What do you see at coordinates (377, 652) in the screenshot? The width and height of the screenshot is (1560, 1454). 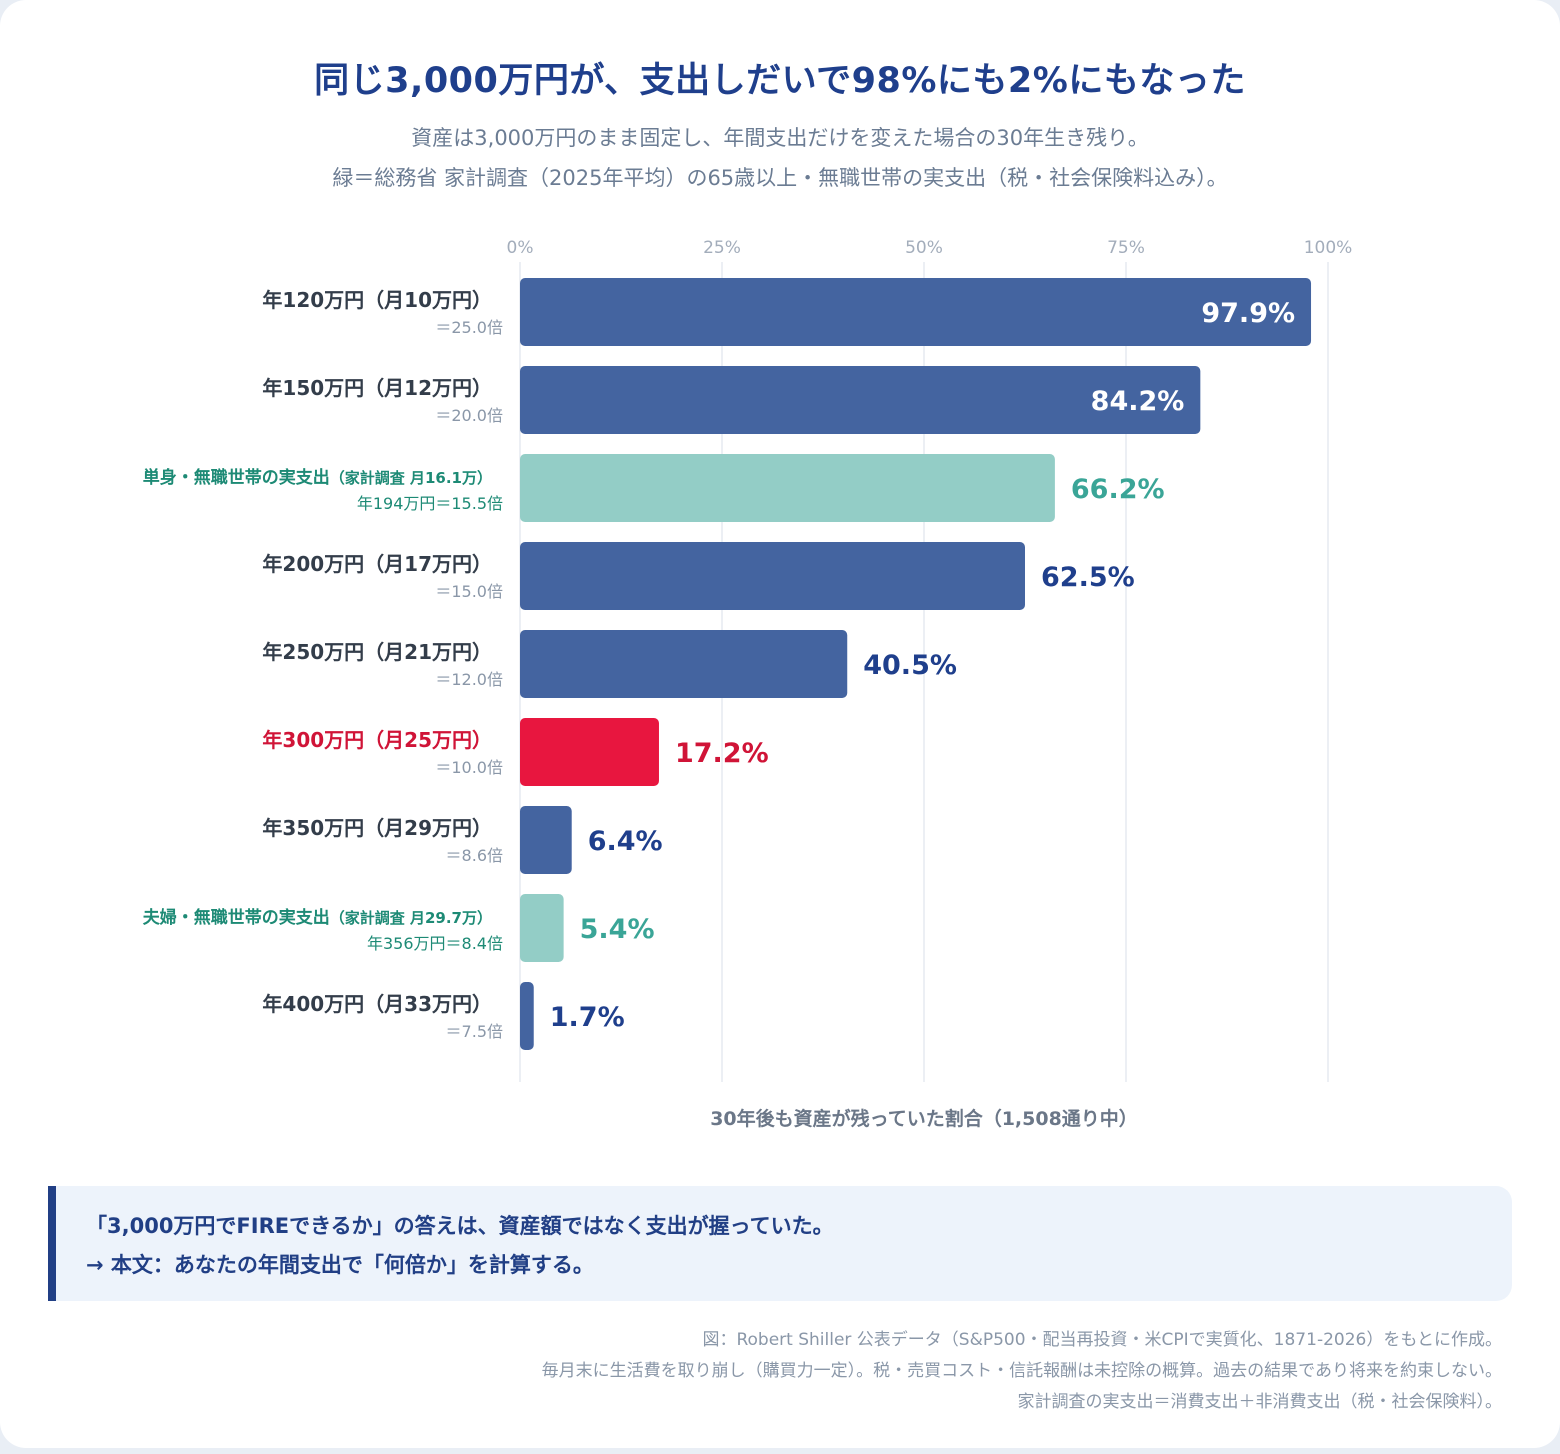 I see `category-label: 年250万円（月21万円）` at bounding box center [377, 652].